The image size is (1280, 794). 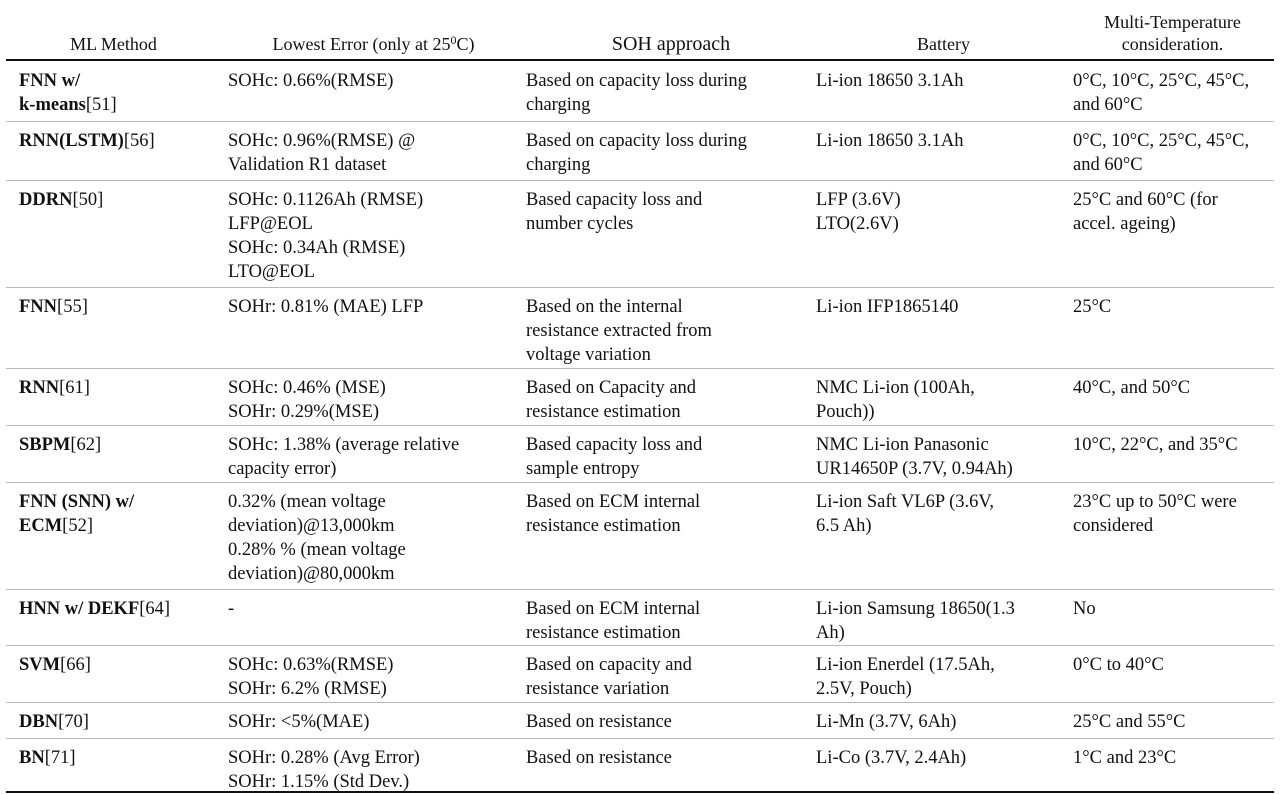 I want to click on cell-ml-method: HNN w/ DEKF[64], so click(x=119, y=609).